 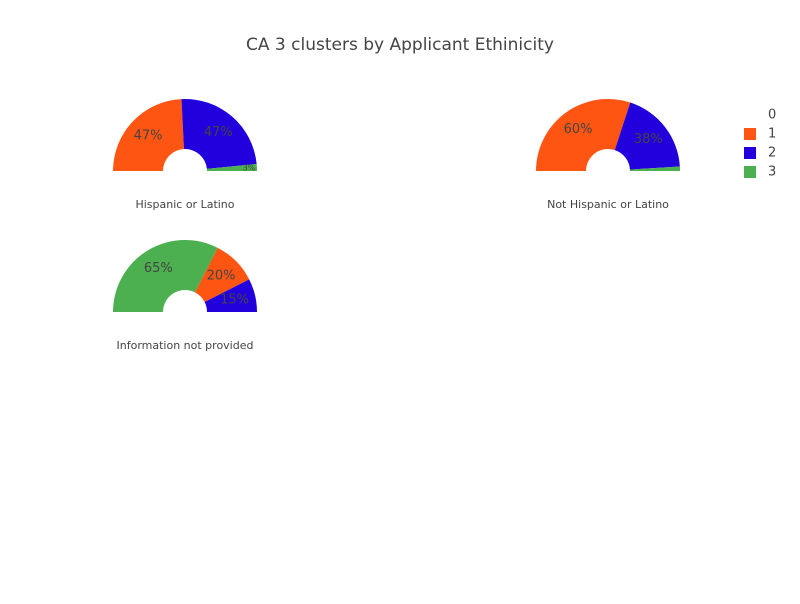 What do you see at coordinates (249, 167) in the screenshot?
I see `slice-label: 3%` at bounding box center [249, 167].